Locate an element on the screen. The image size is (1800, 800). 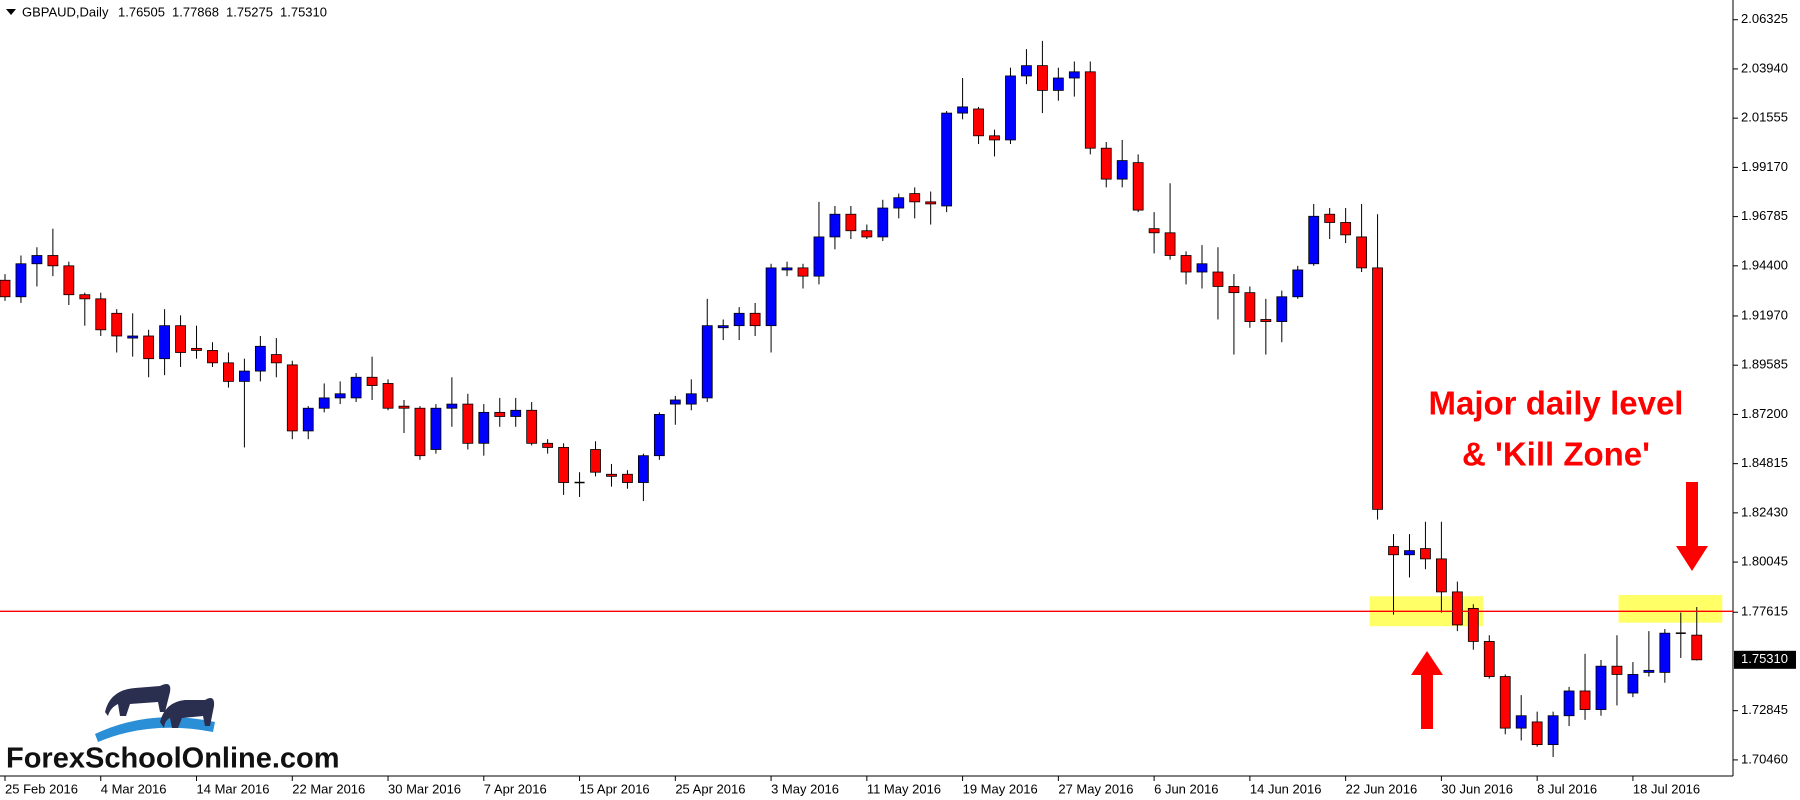
x-tick-label: 19 May 2016 is located at coordinates (1000, 788).